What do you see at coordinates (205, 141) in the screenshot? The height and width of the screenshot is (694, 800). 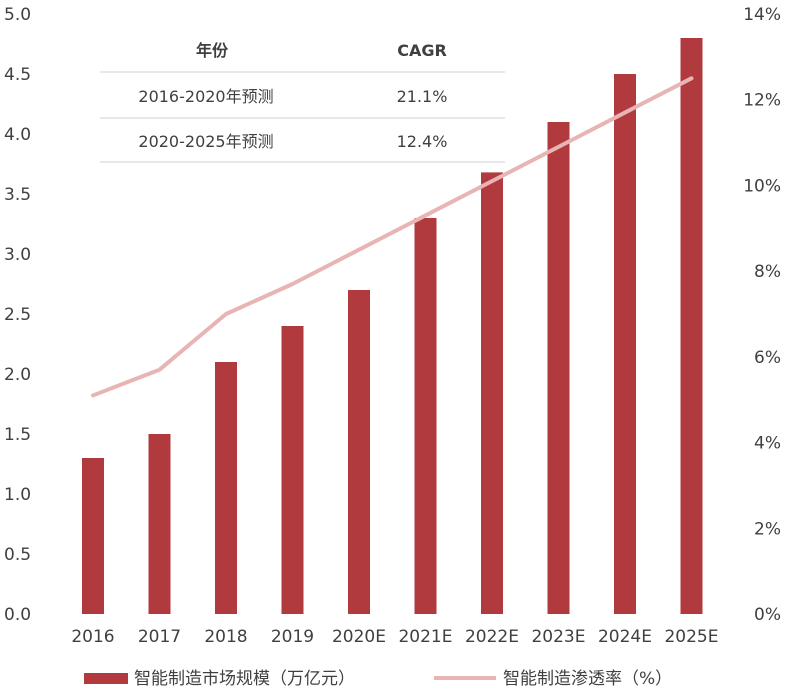 I see `table-row-2-period: 2020-2025年预测` at bounding box center [205, 141].